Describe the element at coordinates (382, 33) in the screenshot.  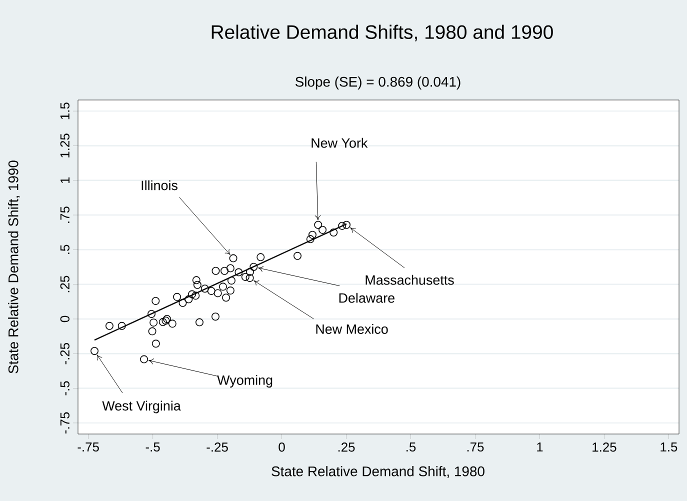
I see `chart-title: Relative Demand Shifts, 1980 and 1990` at that location.